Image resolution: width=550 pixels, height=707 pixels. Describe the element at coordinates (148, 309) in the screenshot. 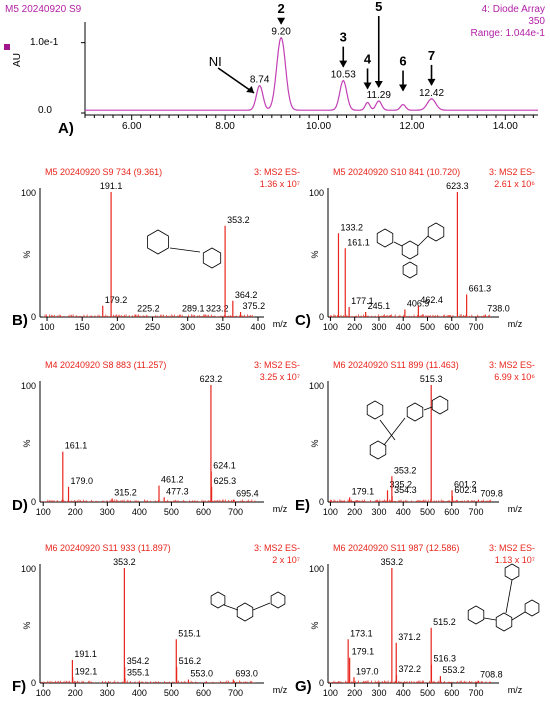

I see `peak-label: 225.2` at that location.